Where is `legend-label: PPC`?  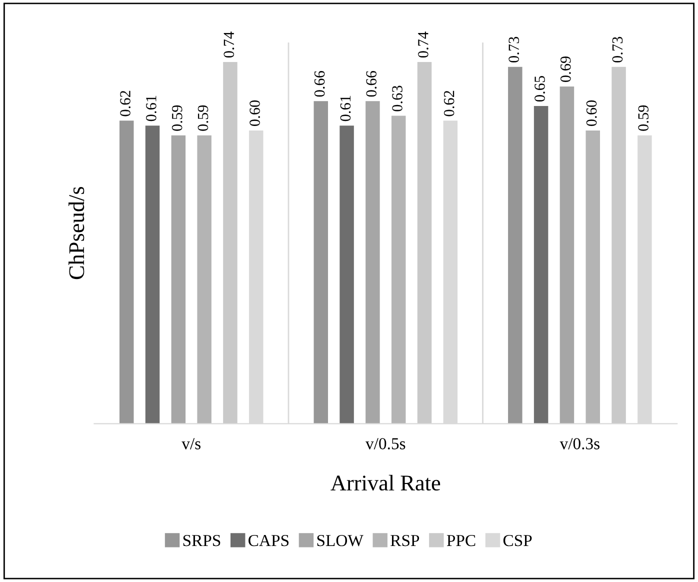 legend-label: PPC is located at coordinates (461, 540).